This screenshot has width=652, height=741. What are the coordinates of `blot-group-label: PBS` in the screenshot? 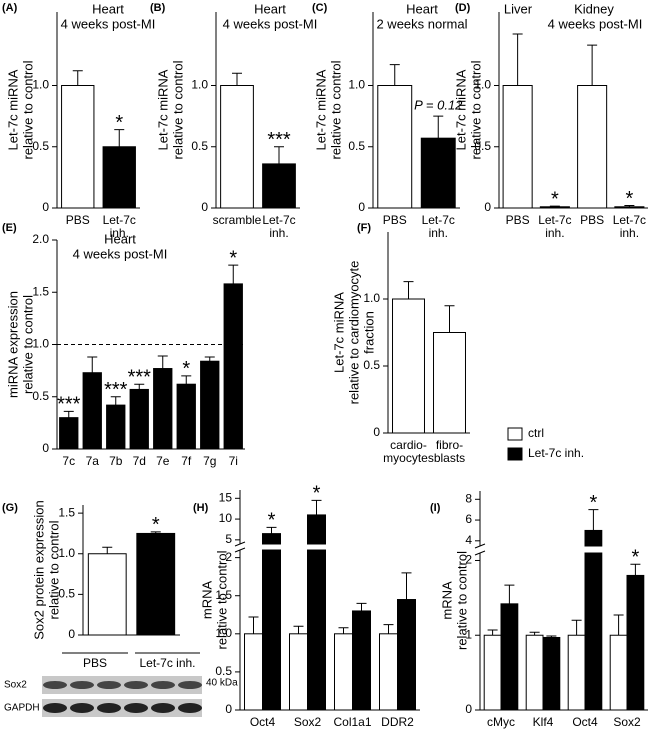 It's located at (95, 663).